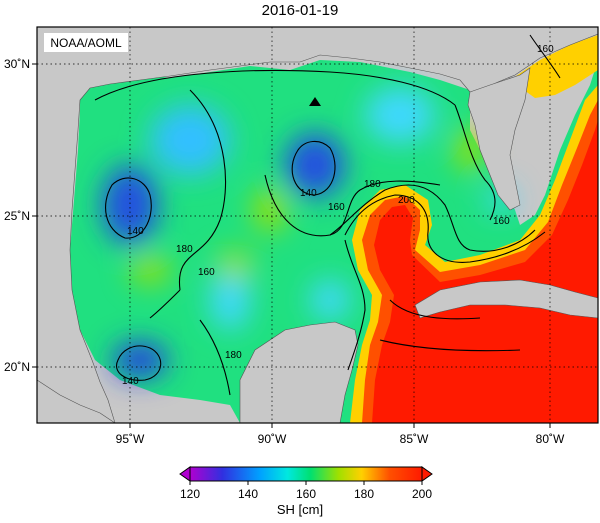 The height and width of the screenshot is (523, 600). I want to click on colorbar-tick-label: 120, so click(190, 494).